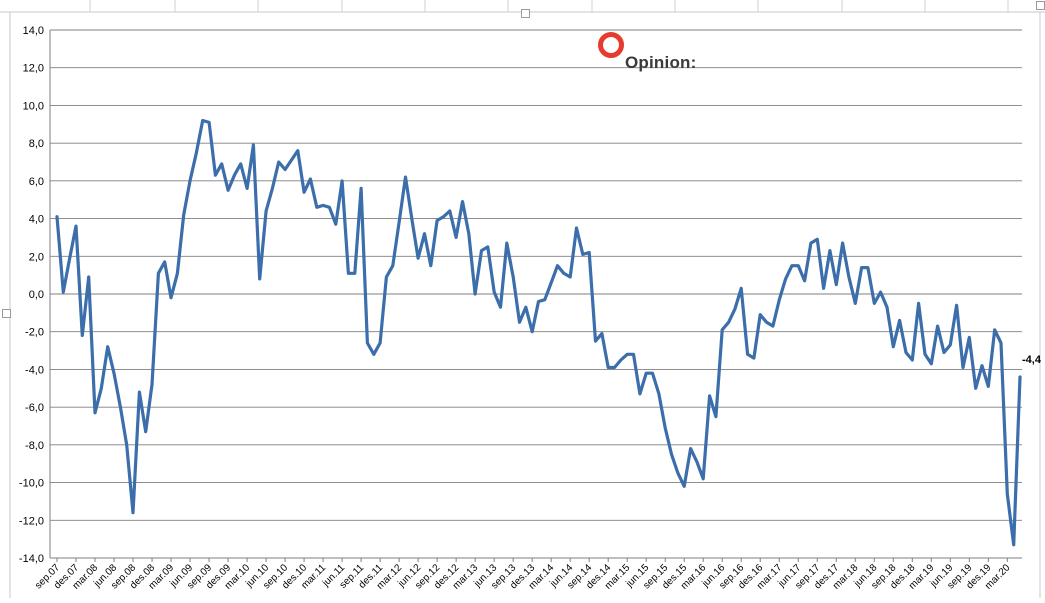  I want to click on annotations: -4,4, so click(1032, 360).